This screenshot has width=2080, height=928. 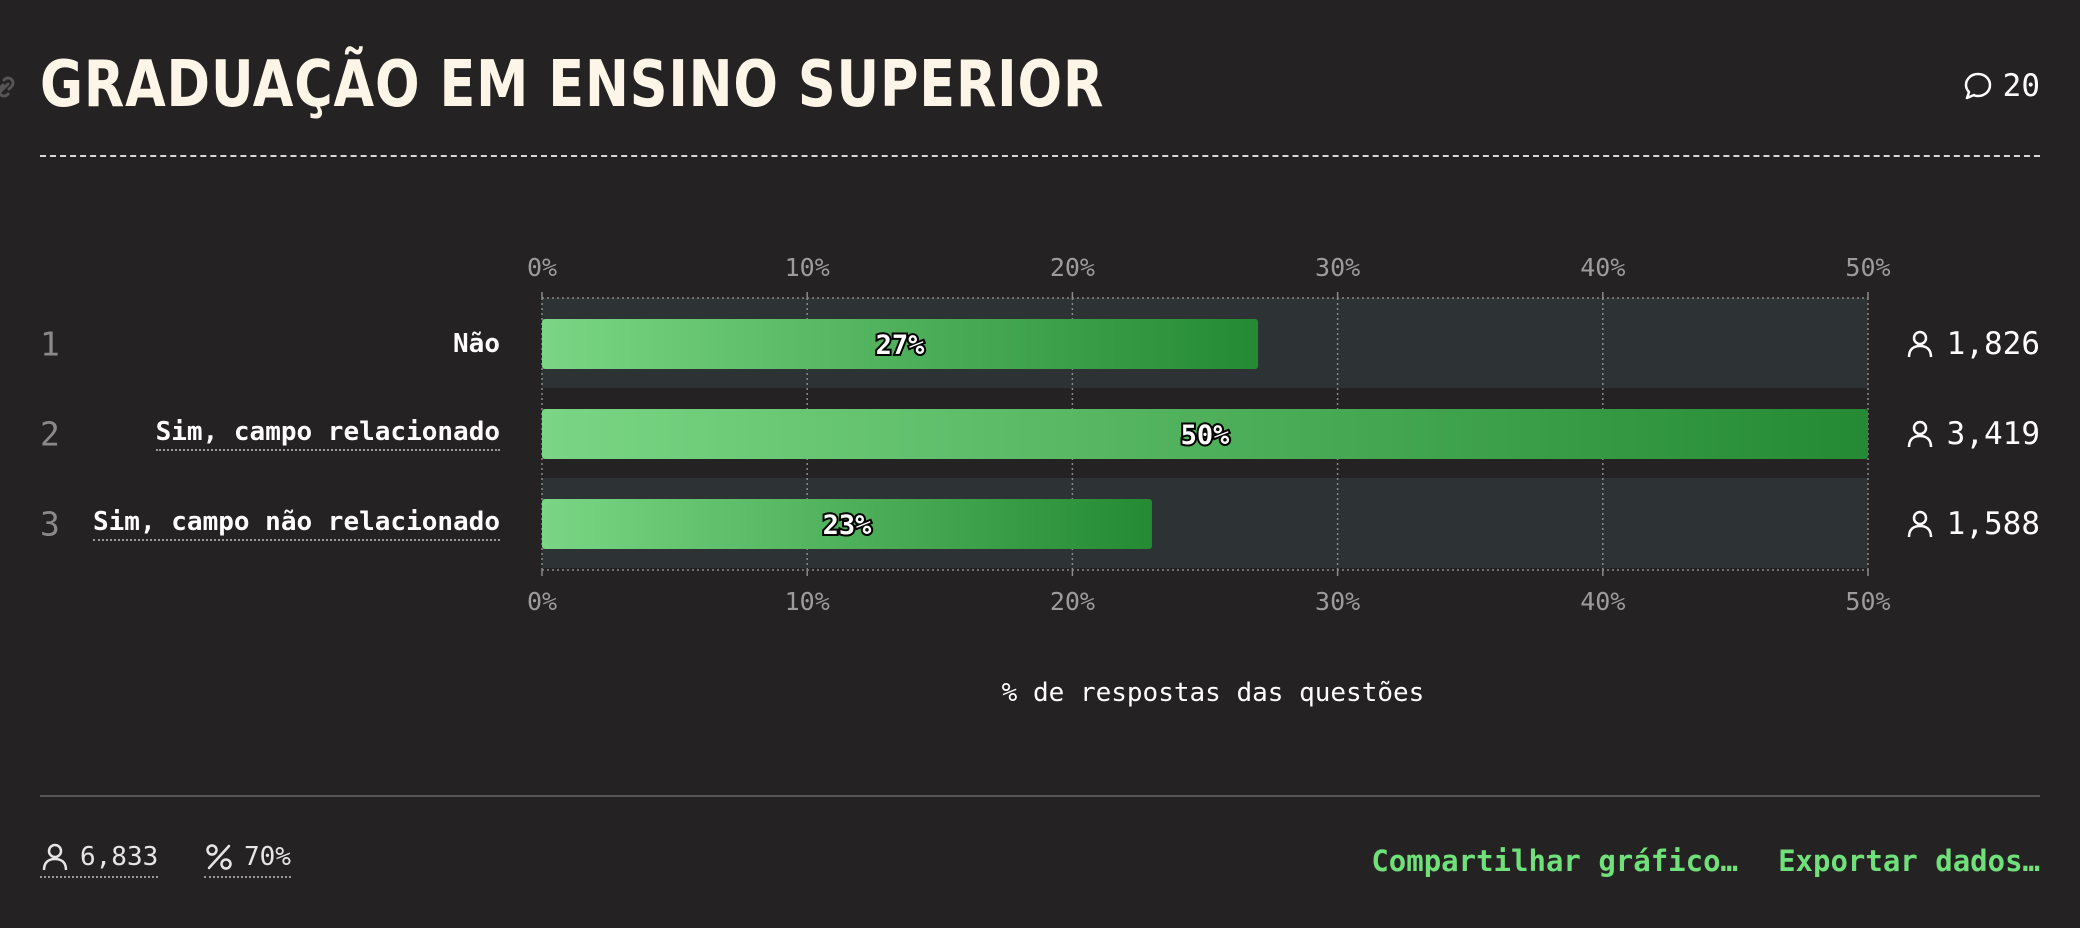 I want to click on x-tick-label-bottom: 30%, so click(x=1338, y=601).